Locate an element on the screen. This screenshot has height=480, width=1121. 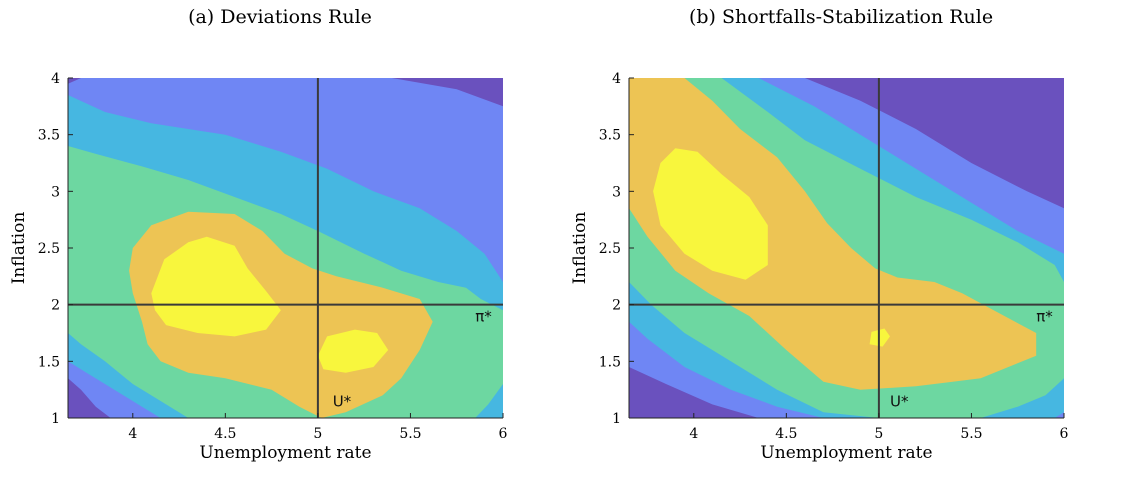
chart-title: (b) Shortfalls-Stabilization Rule is located at coordinates (841, 17).